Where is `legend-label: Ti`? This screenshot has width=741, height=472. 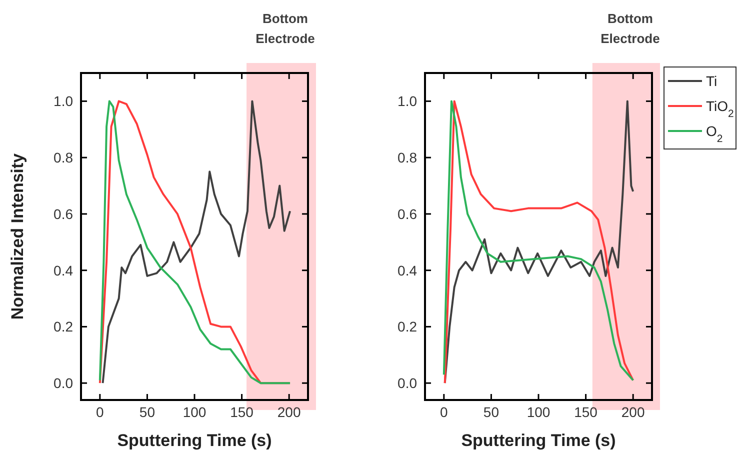
legend-label: Ti is located at coordinates (712, 81).